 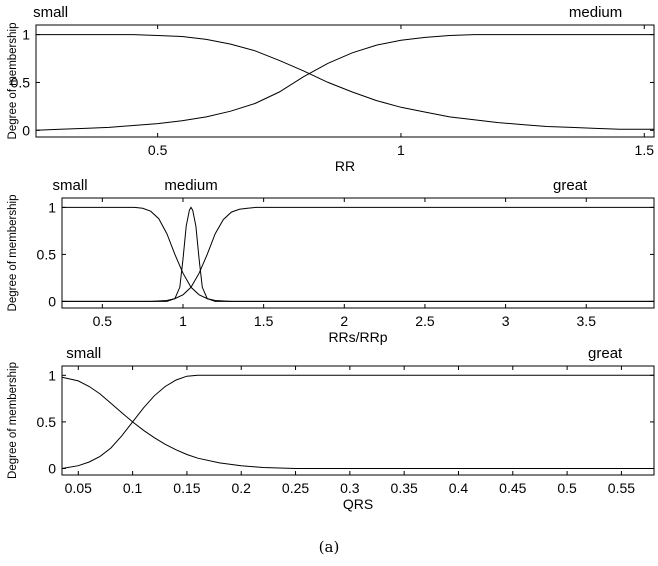 What do you see at coordinates (459, 488) in the screenshot?
I see `x-tick-label: 0.4` at bounding box center [459, 488].